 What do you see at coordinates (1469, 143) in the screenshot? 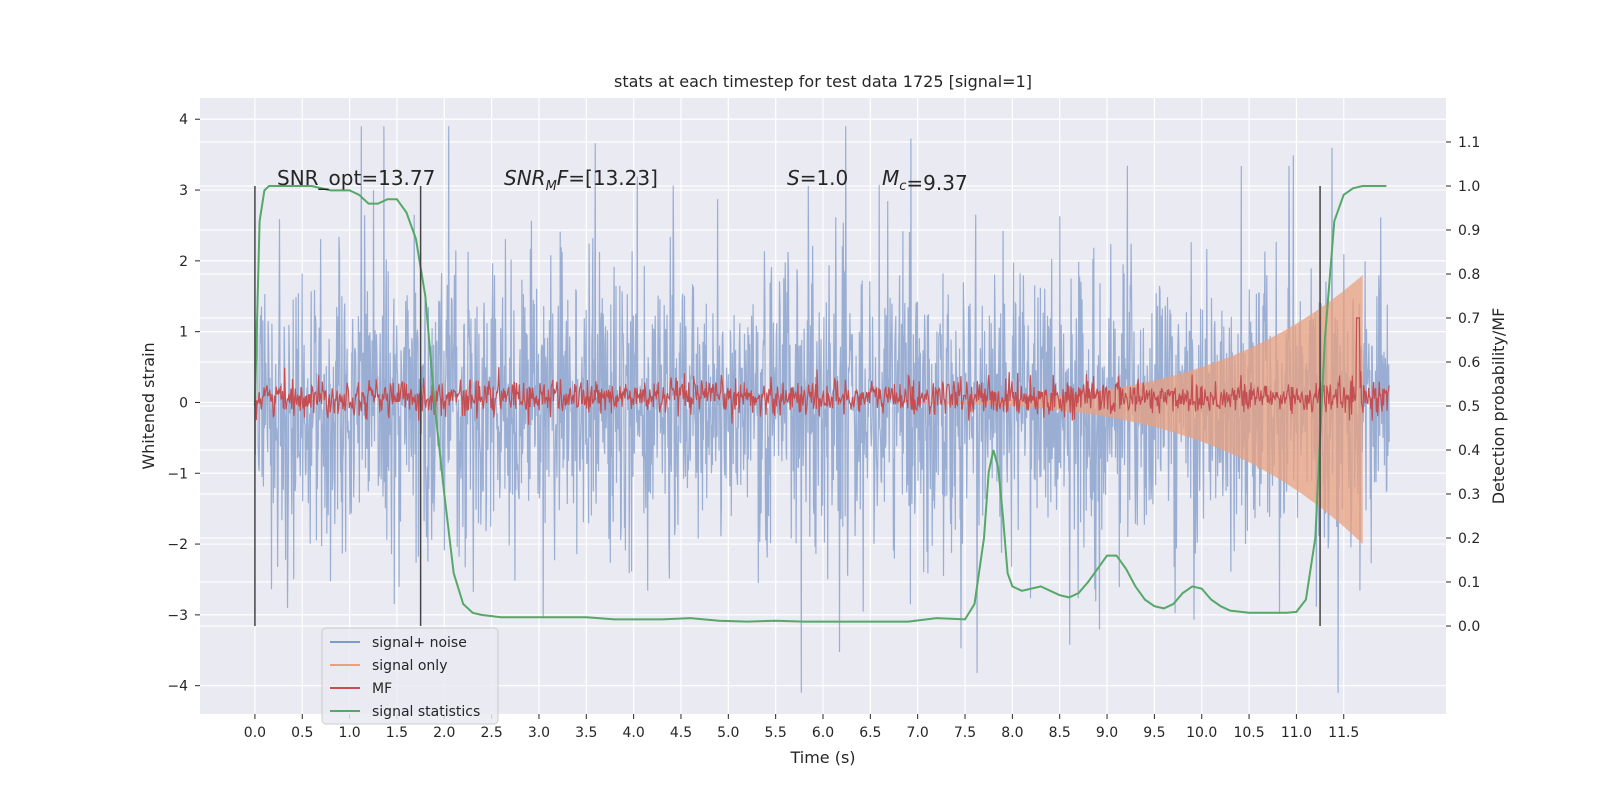
I see `y-right-tick-label: 1.1` at bounding box center [1469, 143].